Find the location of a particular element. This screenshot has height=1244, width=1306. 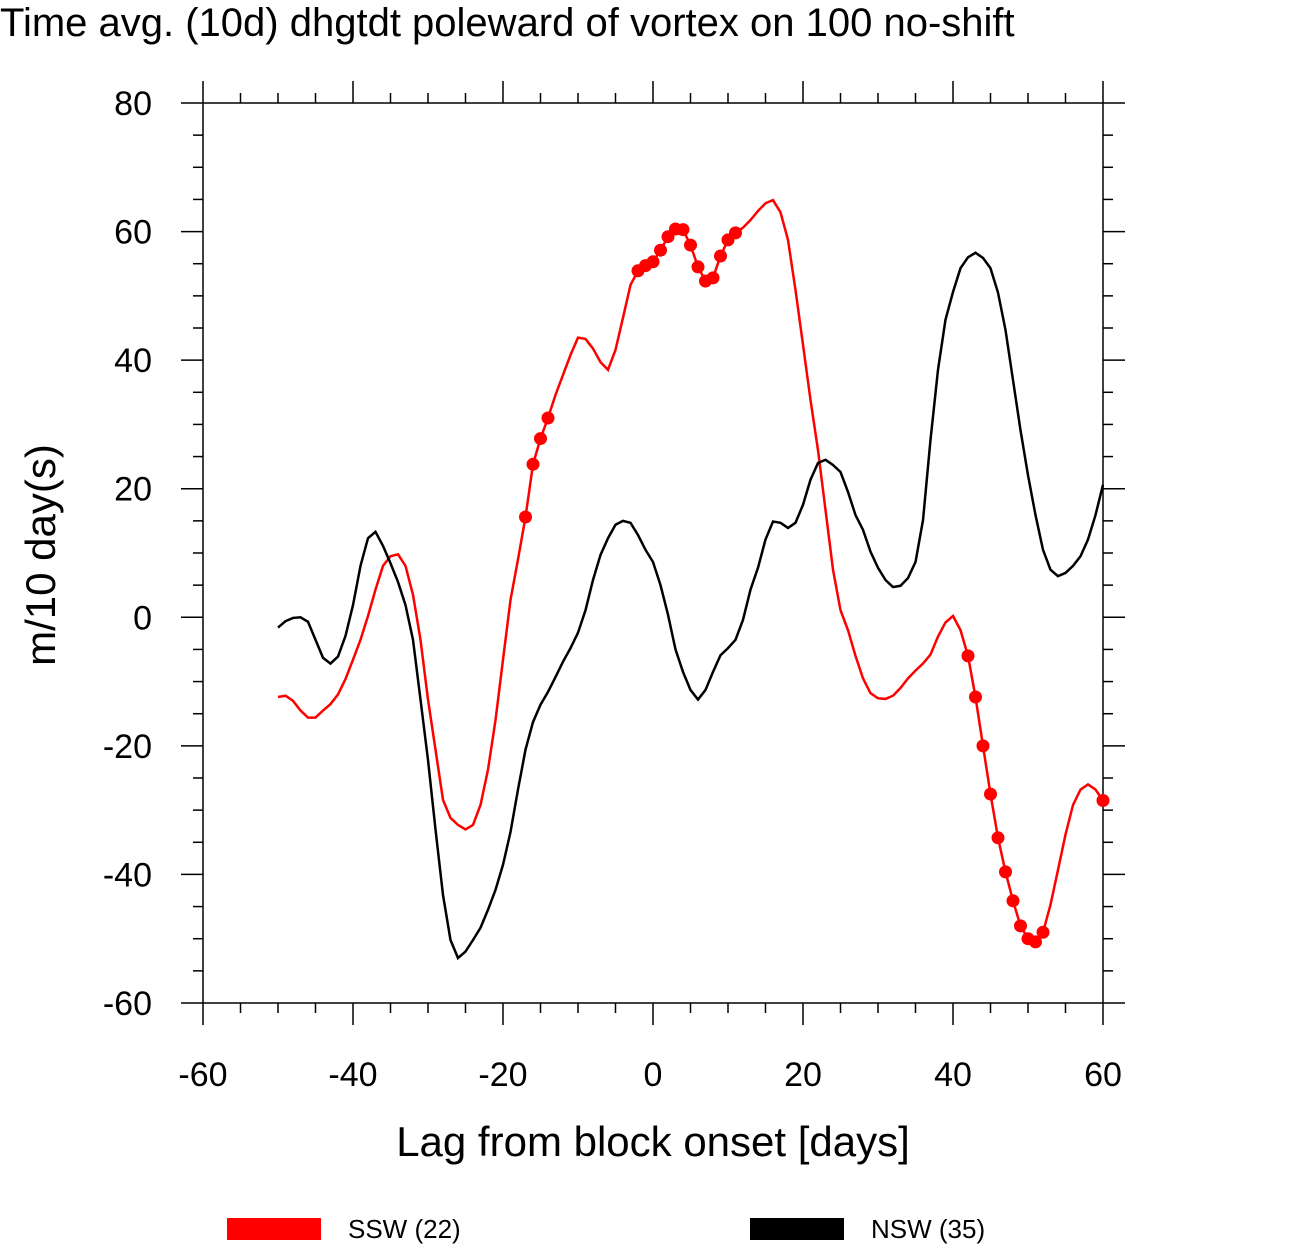

x-tick-label: 60 is located at coordinates (1103, 1075).